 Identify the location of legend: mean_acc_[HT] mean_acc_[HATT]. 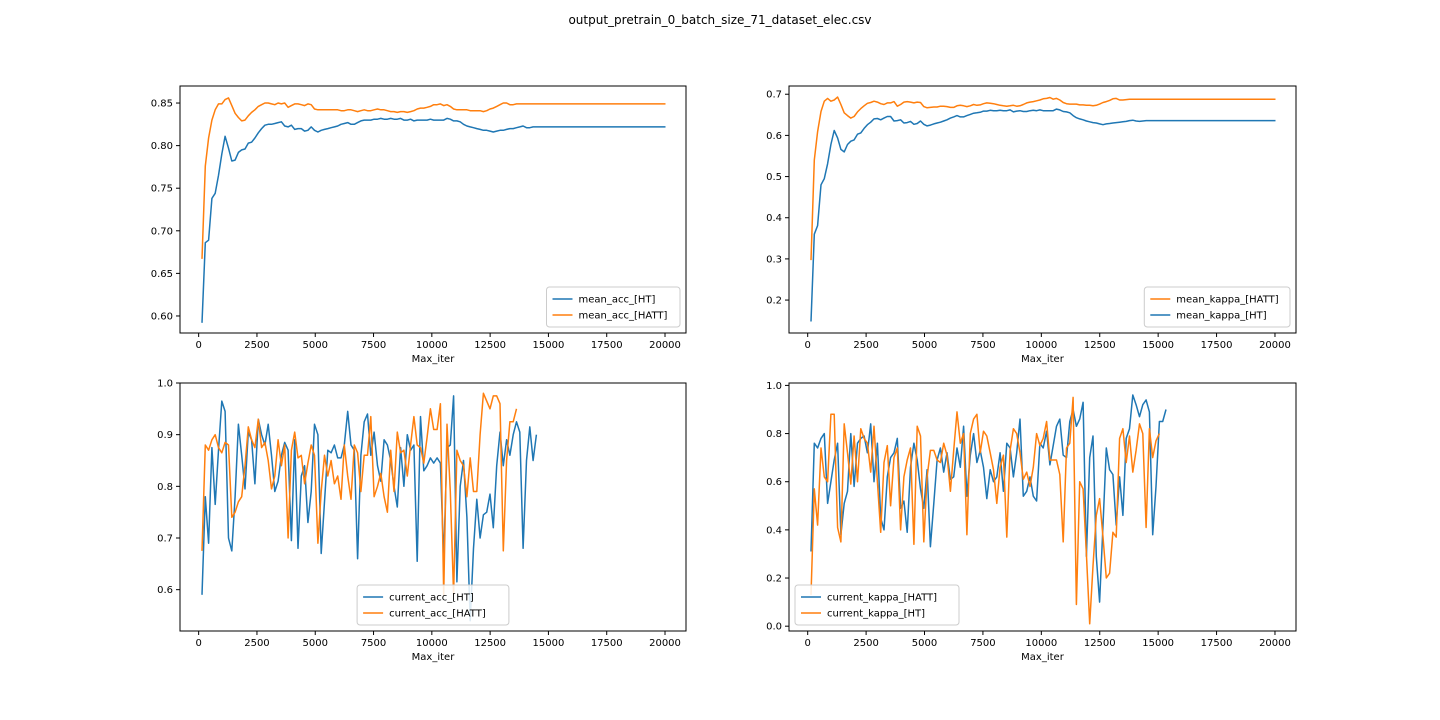
(613, 307).